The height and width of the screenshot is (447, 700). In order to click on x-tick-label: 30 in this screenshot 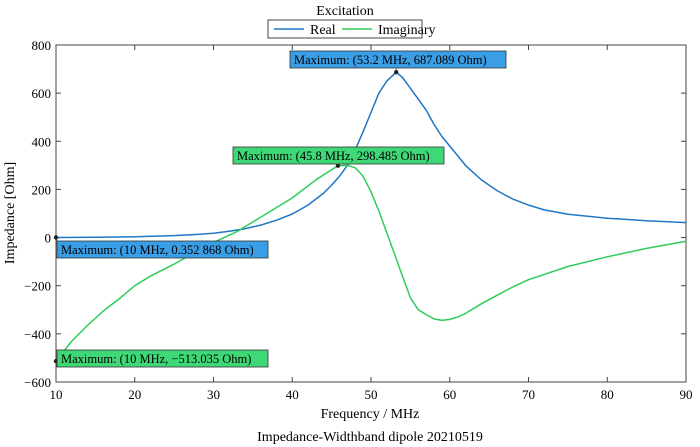, I will do `click(213, 394)`.